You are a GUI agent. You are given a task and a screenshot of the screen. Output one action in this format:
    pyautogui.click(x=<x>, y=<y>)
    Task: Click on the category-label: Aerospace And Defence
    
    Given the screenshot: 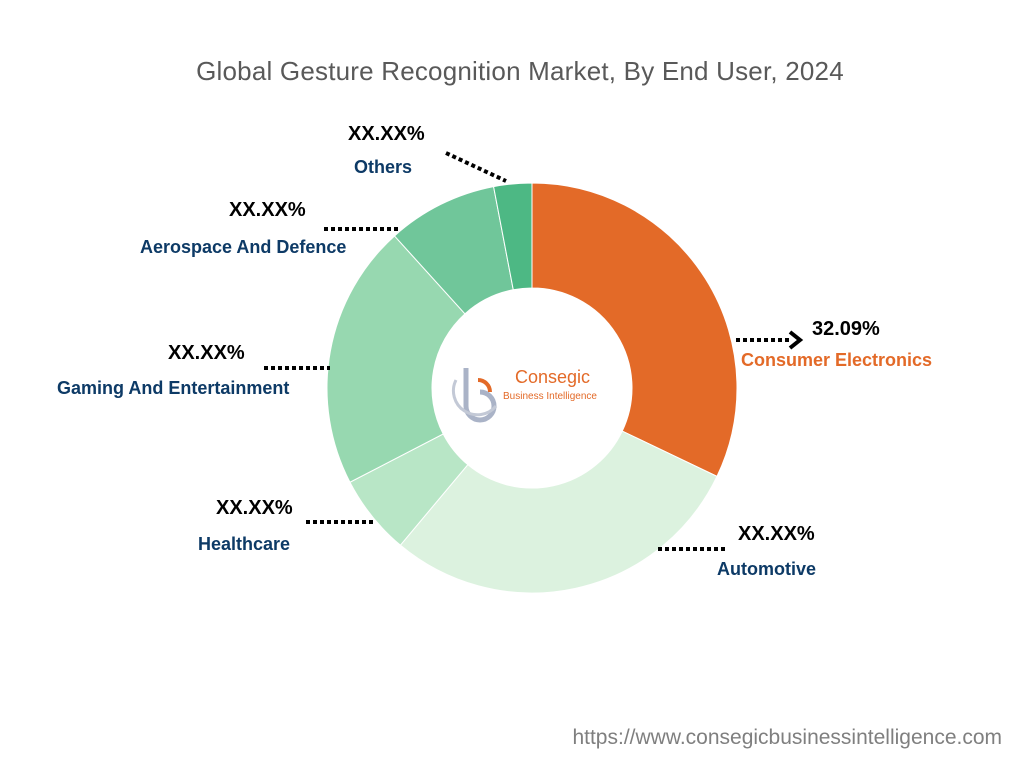 What is the action you would take?
    pyautogui.click(x=243, y=247)
    